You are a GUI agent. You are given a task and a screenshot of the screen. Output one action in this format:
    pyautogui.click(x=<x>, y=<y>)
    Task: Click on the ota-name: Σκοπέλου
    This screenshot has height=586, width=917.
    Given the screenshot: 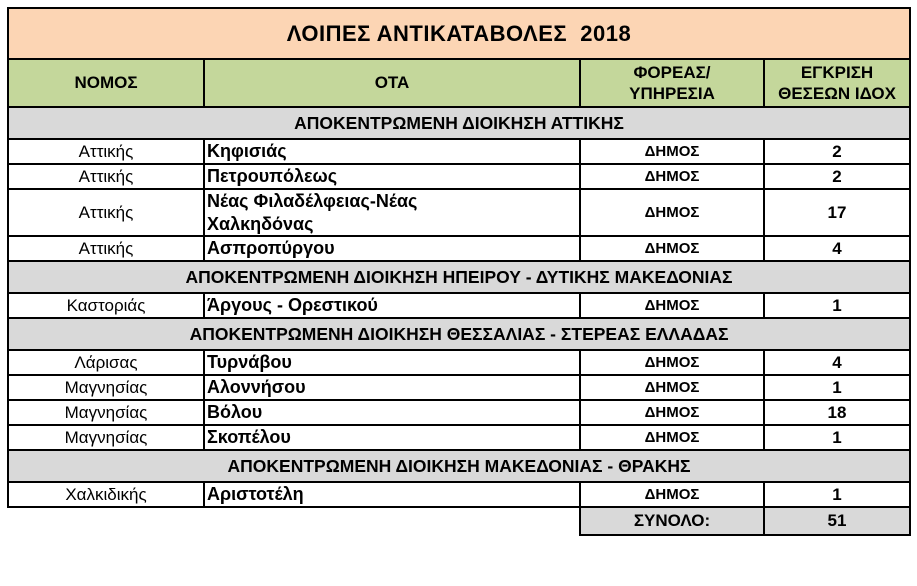 What is the action you would take?
    pyautogui.click(x=249, y=437)
    